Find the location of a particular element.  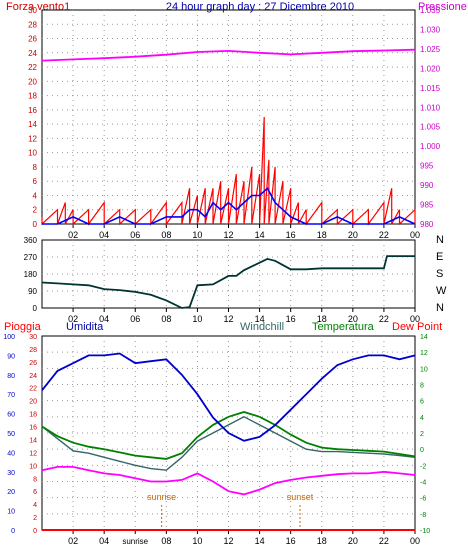

wind-y-tick-label: 0 is located at coordinates (35, 224).